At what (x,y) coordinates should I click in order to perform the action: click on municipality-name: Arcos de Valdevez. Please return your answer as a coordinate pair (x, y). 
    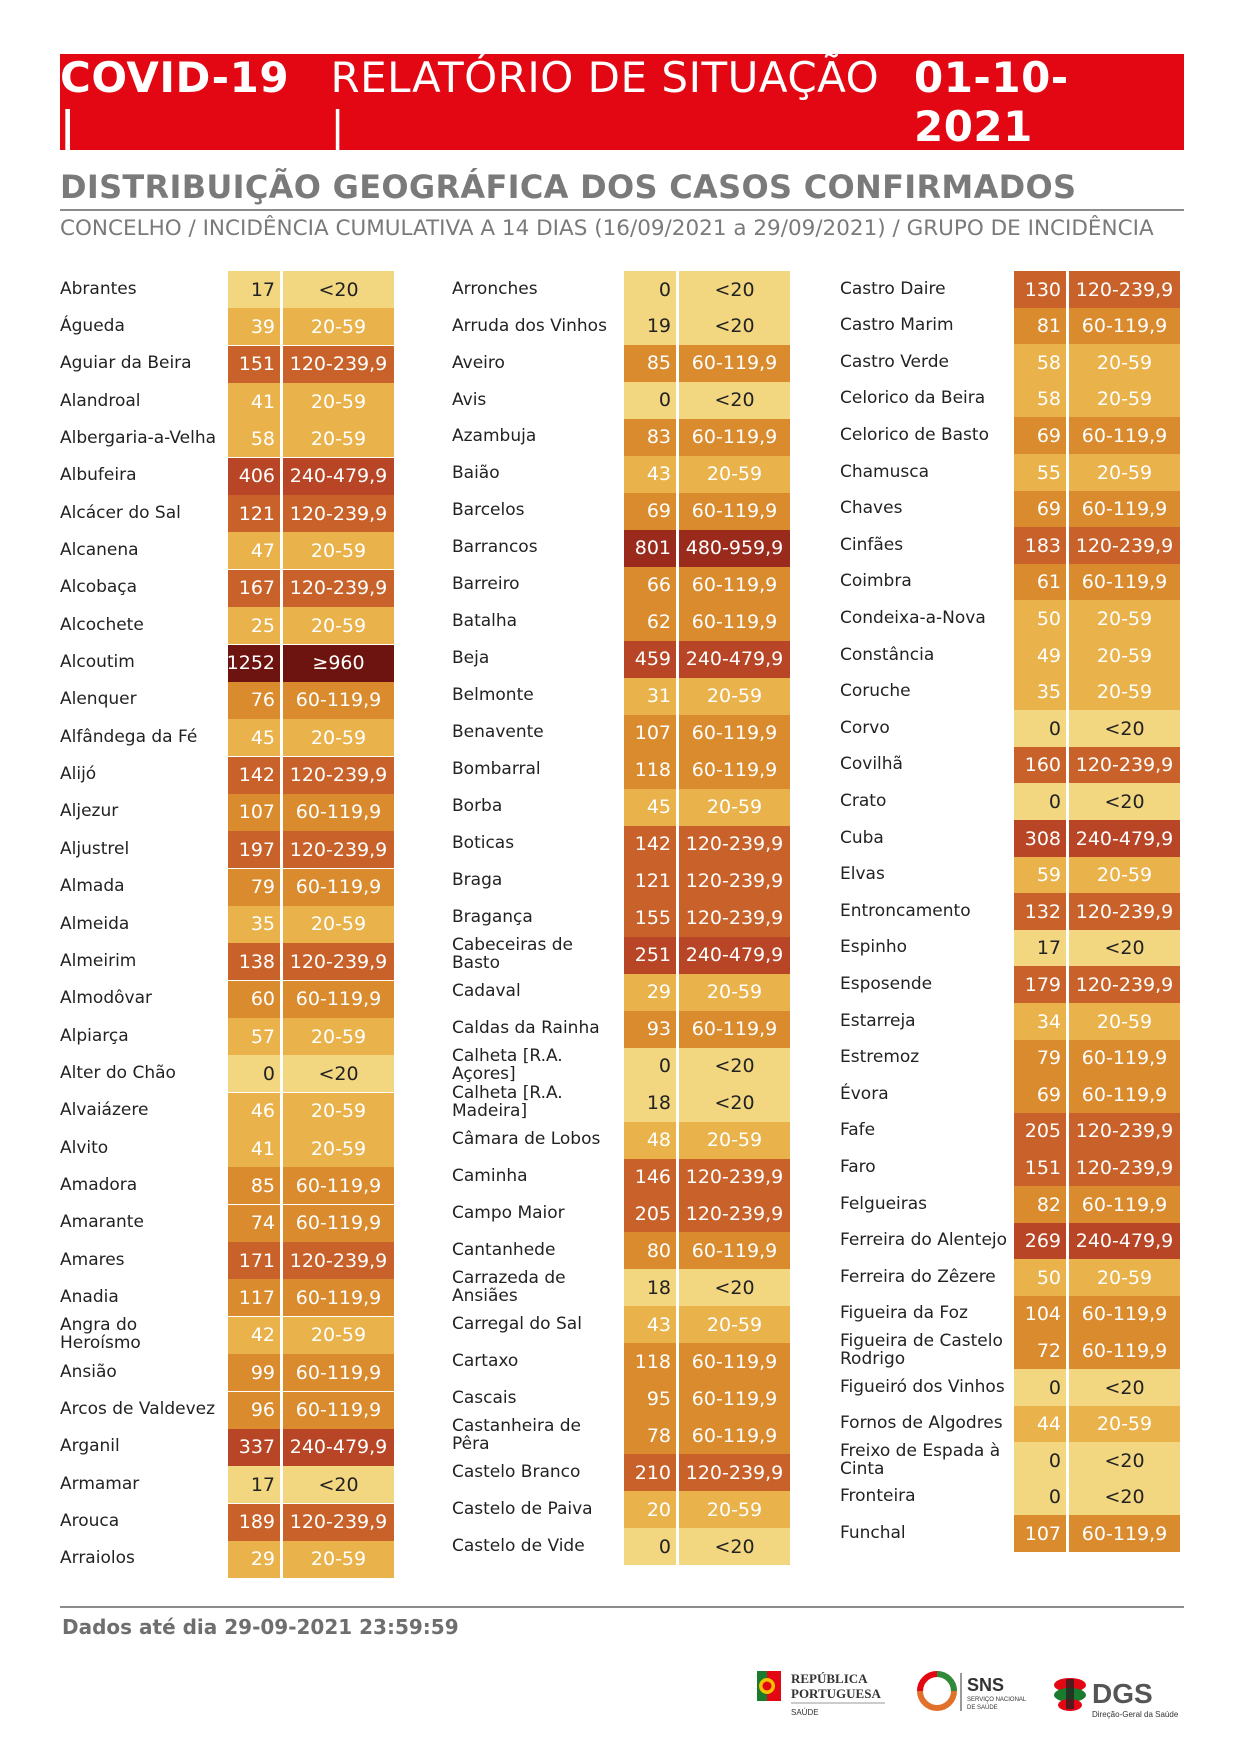
    Looking at the image, I should click on (138, 1409).